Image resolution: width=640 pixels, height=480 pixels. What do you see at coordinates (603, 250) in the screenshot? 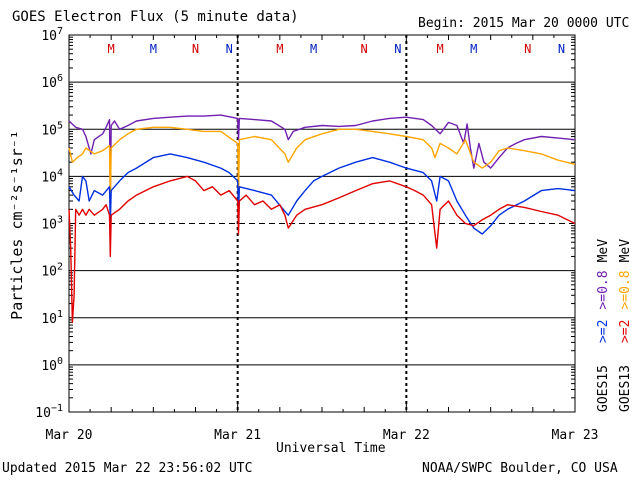
I see `legend-goes15-unit: MeV` at bounding box center [603, 250].